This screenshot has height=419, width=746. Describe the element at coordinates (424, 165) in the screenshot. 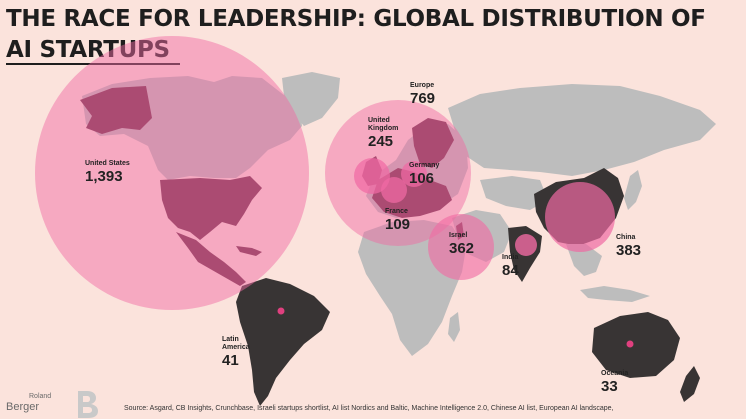

I see `label-germany-name: Germany` at that location.